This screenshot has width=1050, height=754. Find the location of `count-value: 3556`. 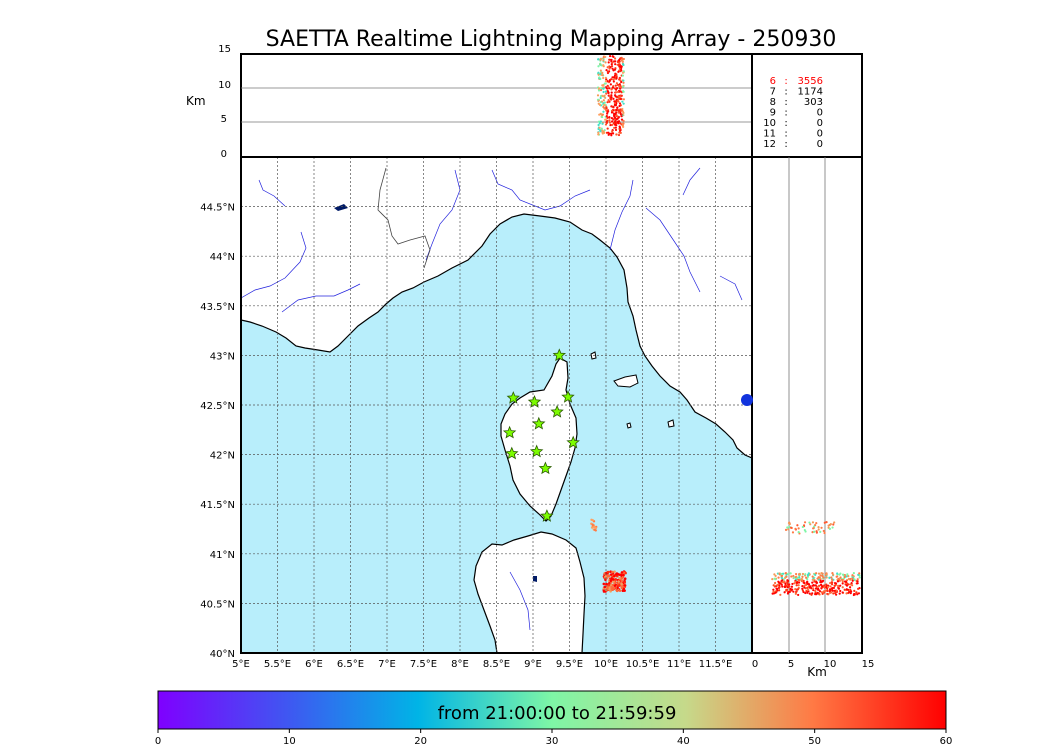

count-value: 3556 is located at coordinates (810, 81).